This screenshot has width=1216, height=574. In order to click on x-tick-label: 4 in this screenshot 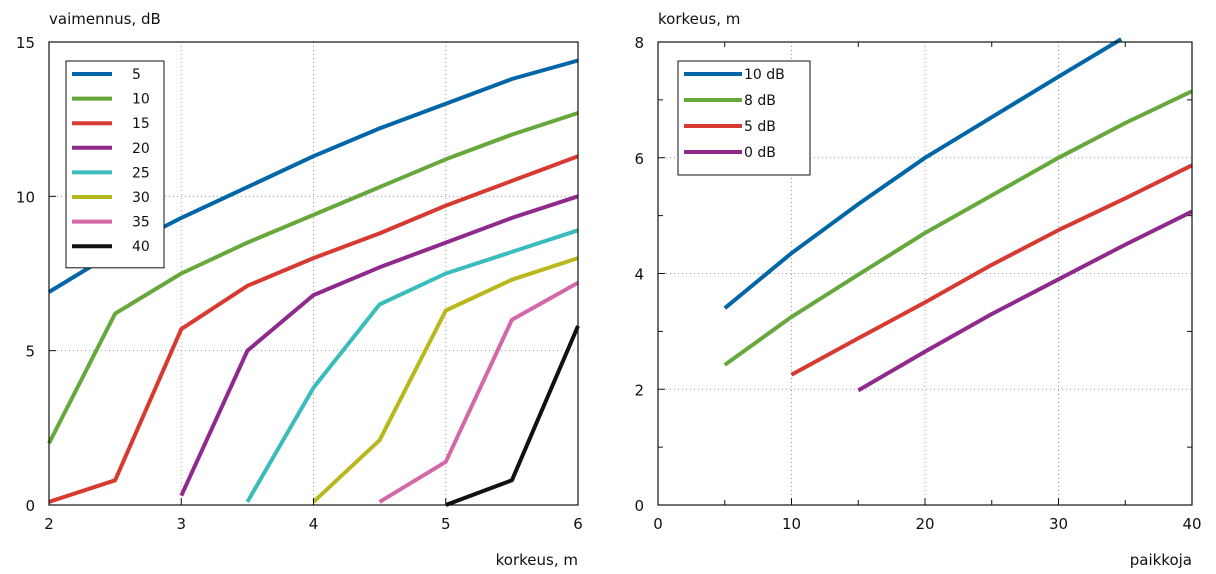, I will do `click(314, 524)`.